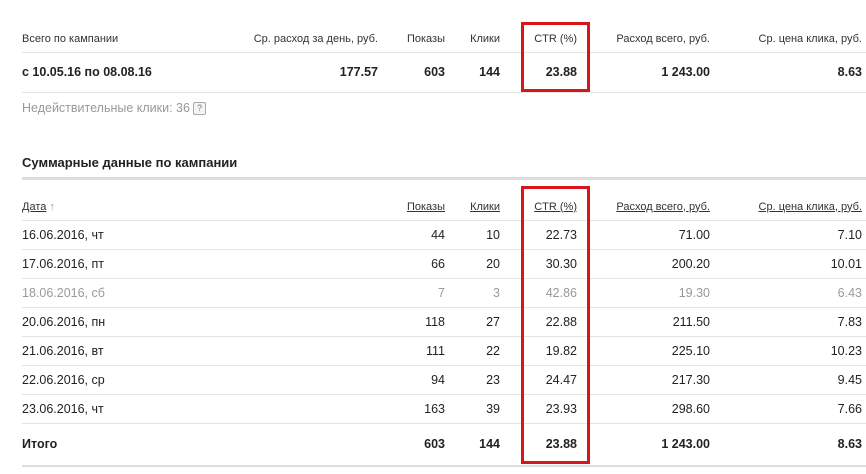  Describe the element at coordinates (690, 263) in the screenshot. I see `table-cell: 200.20` at that location.